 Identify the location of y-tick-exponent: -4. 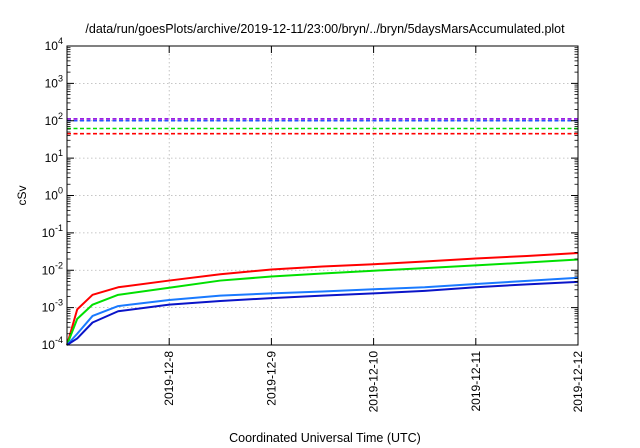
(59, 340).